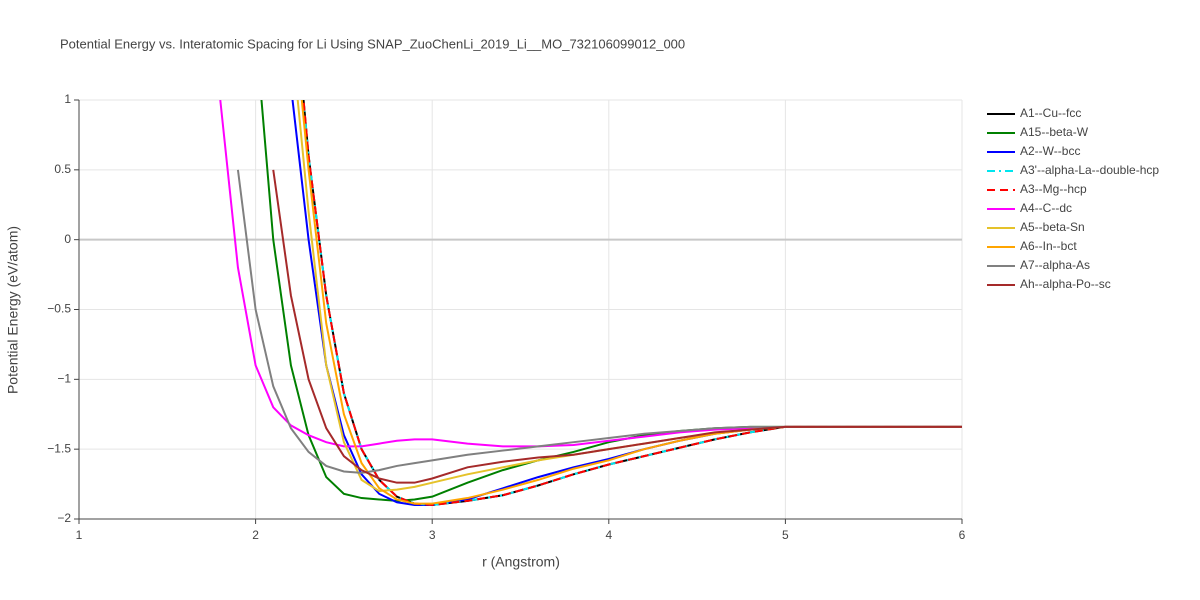 The width and height of the screenshot is (1200, 600). I want to click on x-tick-label: 4, so click(608, 535).